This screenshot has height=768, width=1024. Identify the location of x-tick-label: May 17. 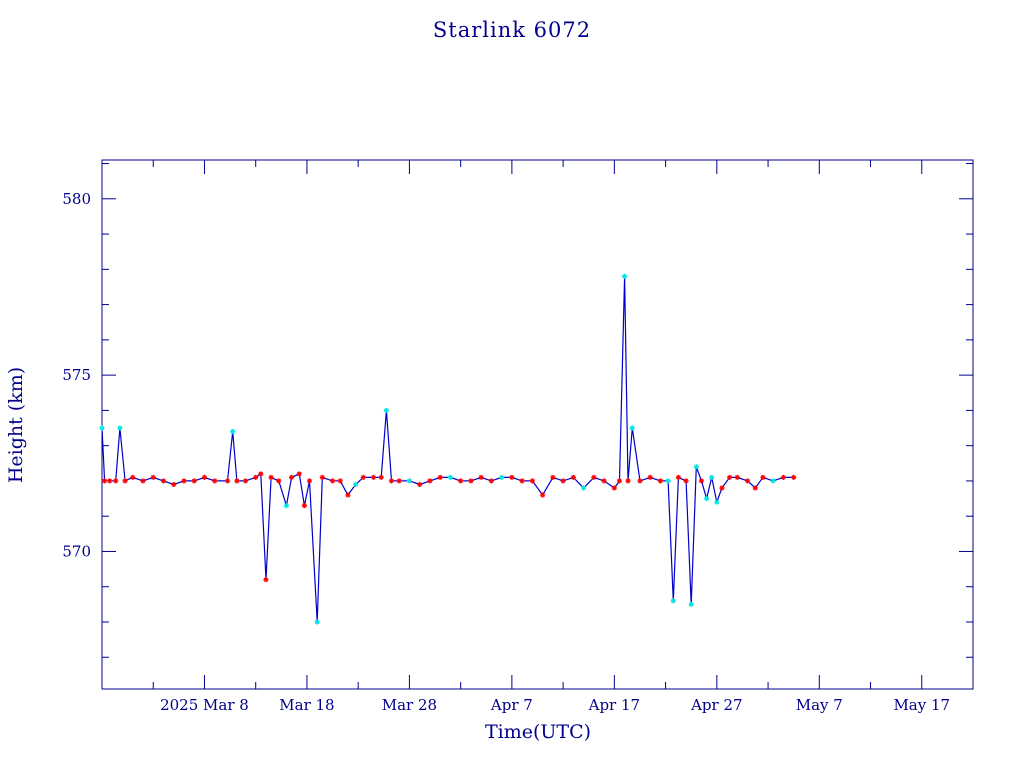
(921, 705).